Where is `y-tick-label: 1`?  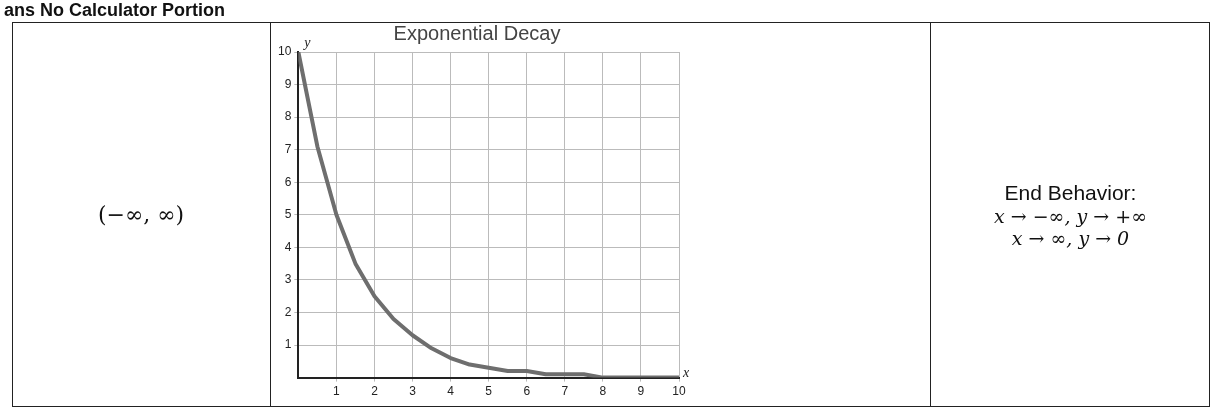 y-tick-label: 1 is located at coordinates (288, 344).